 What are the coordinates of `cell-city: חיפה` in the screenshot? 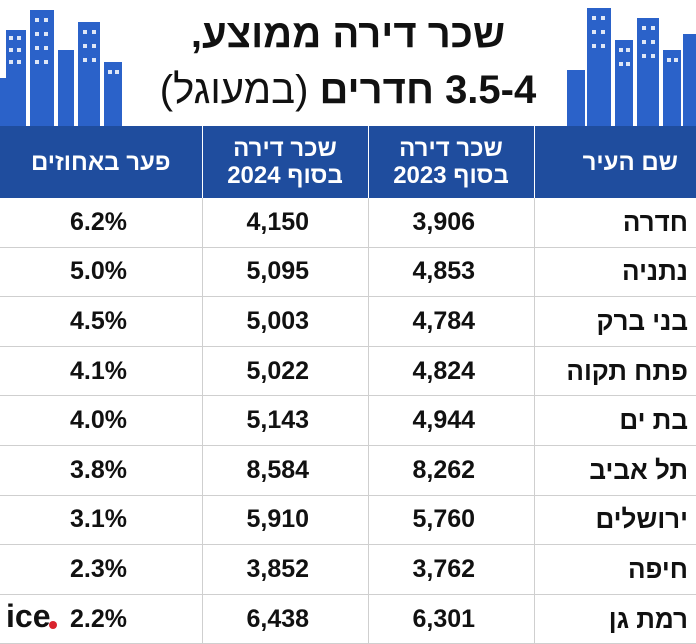 It's located at (614, 569).